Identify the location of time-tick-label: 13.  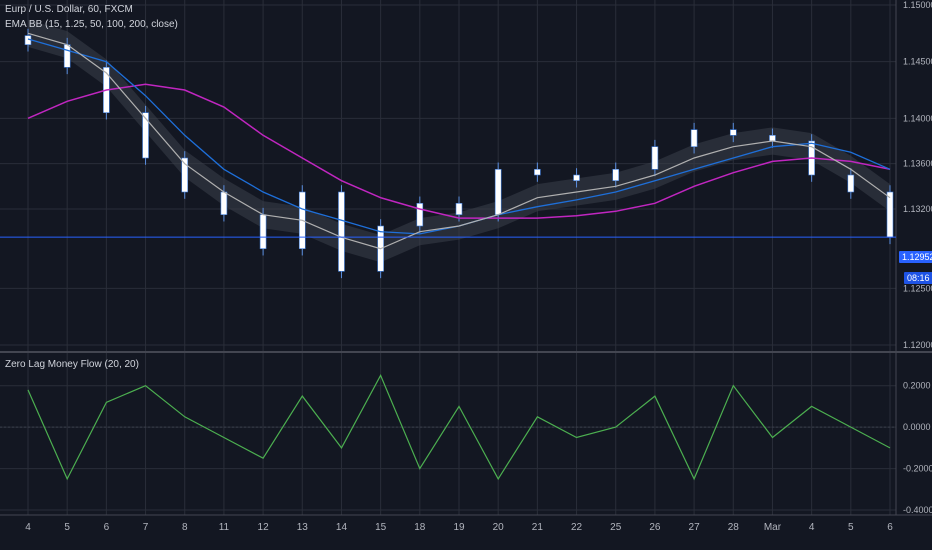
(303, 527).